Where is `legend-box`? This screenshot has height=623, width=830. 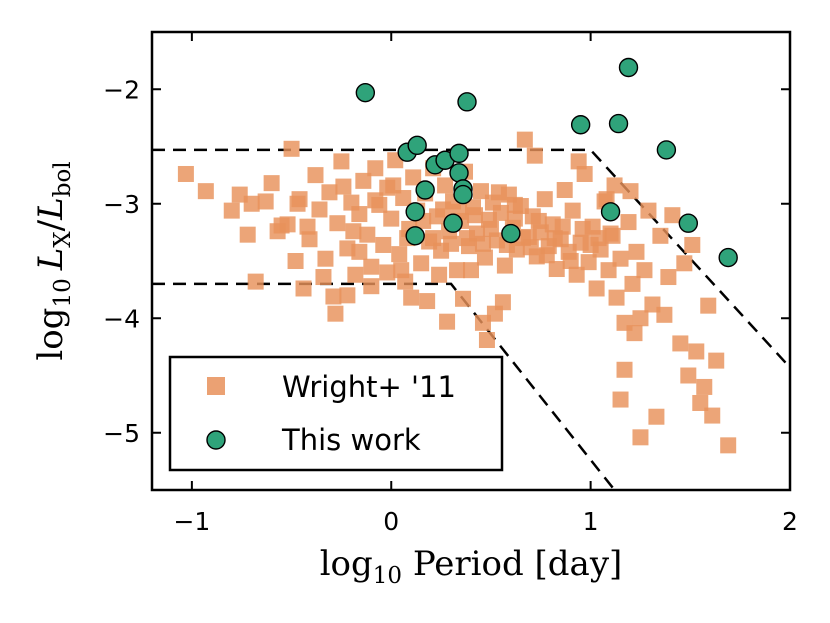
legend-box is located at coordinates (336, 413).